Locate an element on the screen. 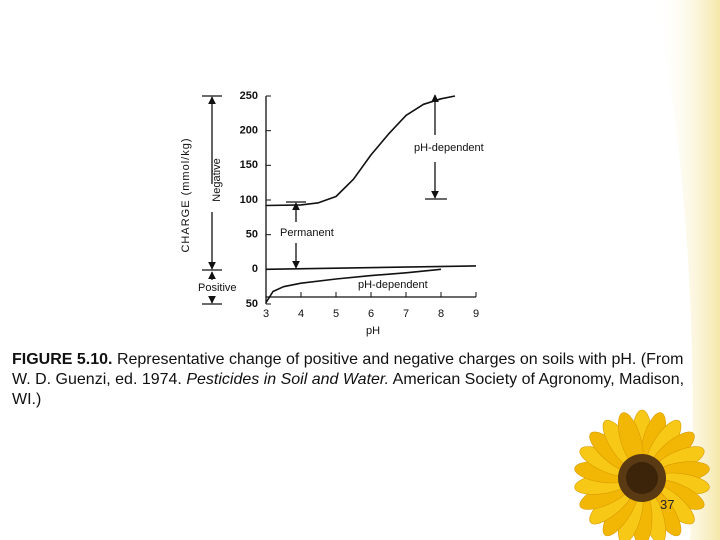 The image size is (720, 540). x-tick-label: 5 is located at coordinates (336, 314).